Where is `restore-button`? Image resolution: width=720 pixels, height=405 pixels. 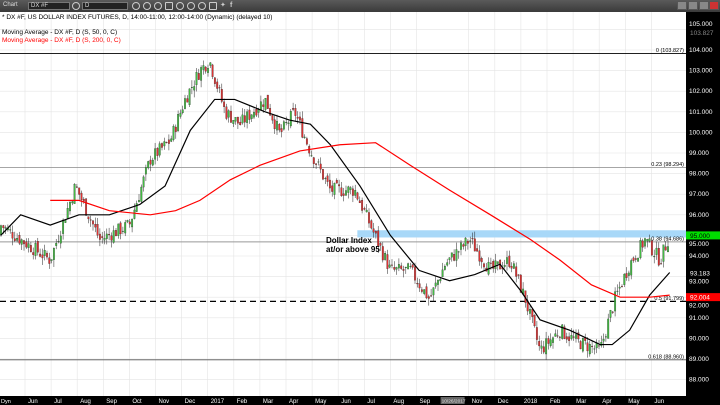
restore-button is located at coordinates (704, 5).